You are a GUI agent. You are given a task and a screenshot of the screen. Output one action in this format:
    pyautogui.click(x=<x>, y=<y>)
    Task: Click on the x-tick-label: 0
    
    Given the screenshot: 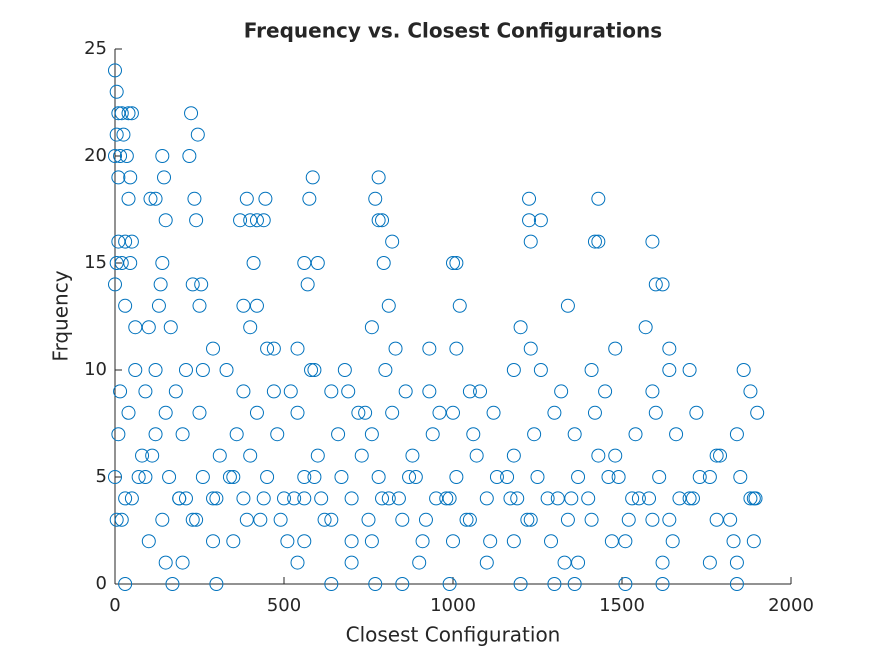 What is the action you would take?
    pyautogui.click(x=114, y=605)
    